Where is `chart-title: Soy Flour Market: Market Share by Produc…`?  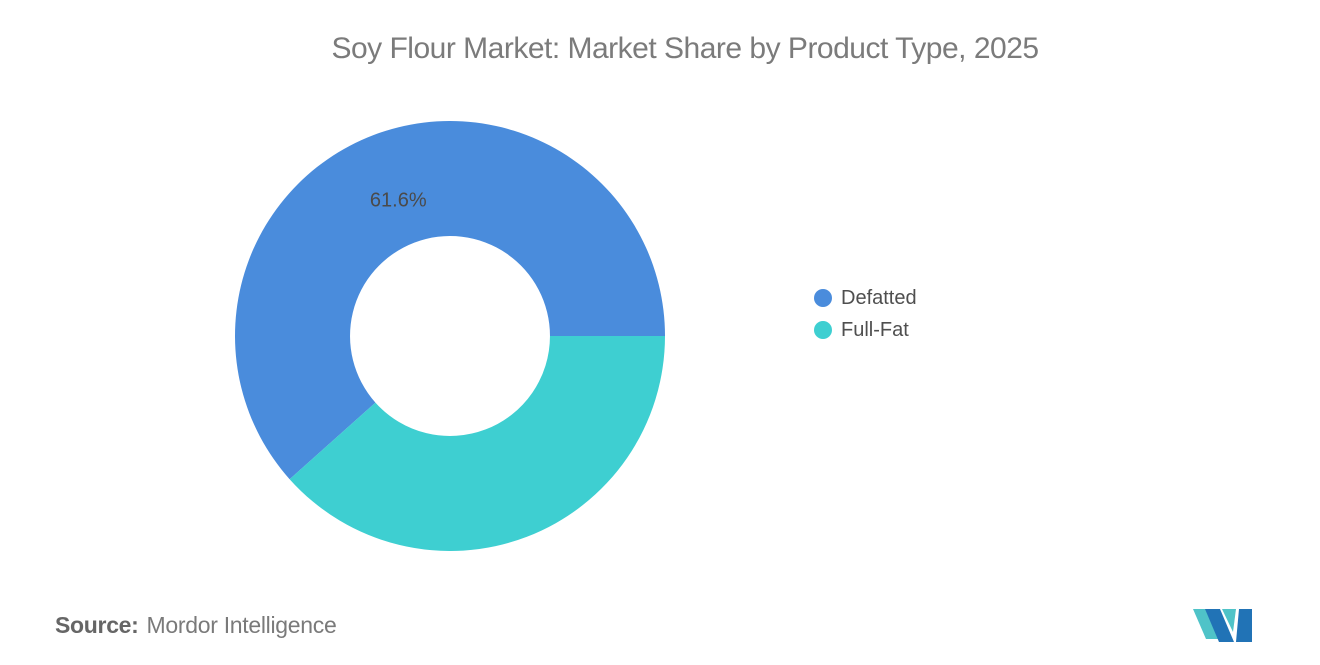 chart-title: Soy Flour Market: Market Share by Produc… is located at coordinates (685, 48).